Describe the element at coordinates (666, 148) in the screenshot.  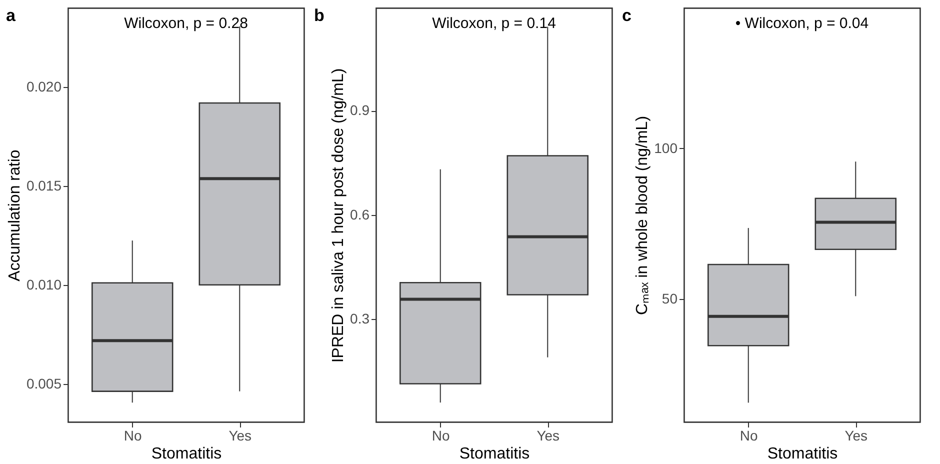
I see `y-tick-label: 100` at that location.